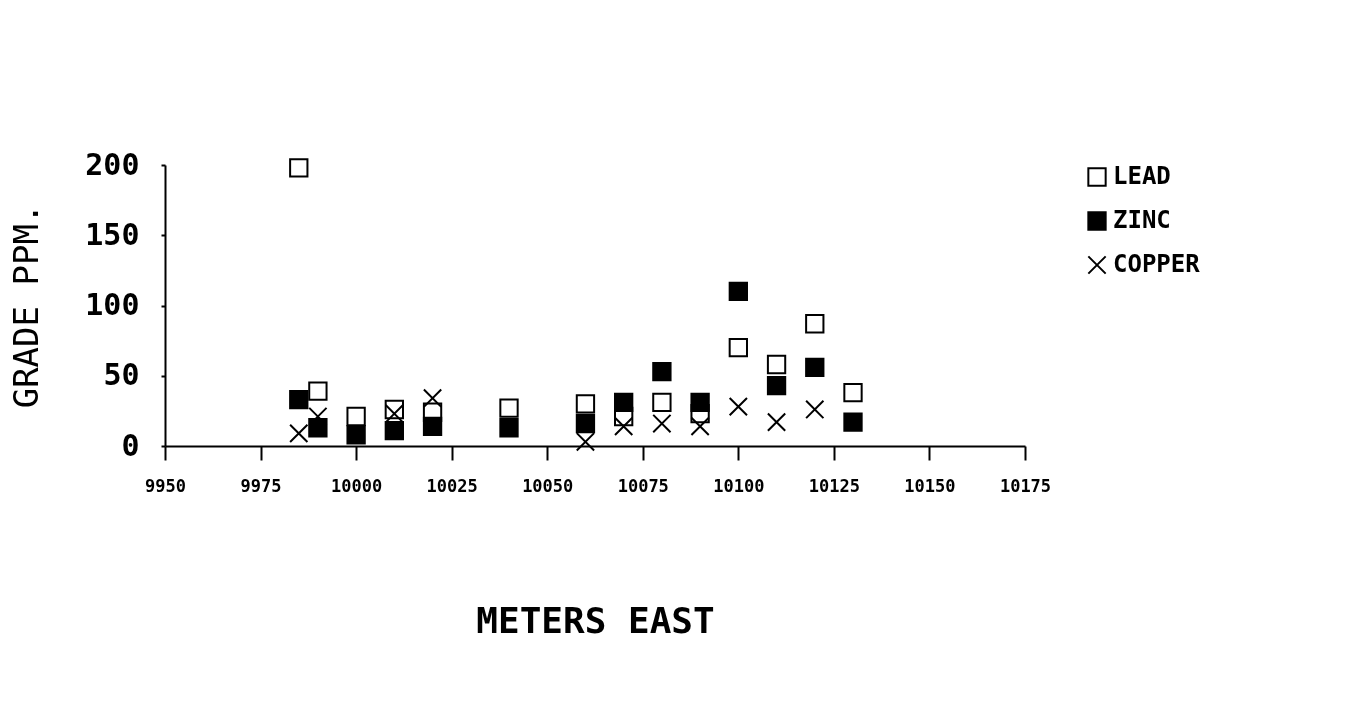 The width and height of the screenshot is (1359, 714). What do you see at coordinates (26, 306) in the screenshot?
I see `y-axis-title: GRADE PPM.` at bounding box center [26, 306].